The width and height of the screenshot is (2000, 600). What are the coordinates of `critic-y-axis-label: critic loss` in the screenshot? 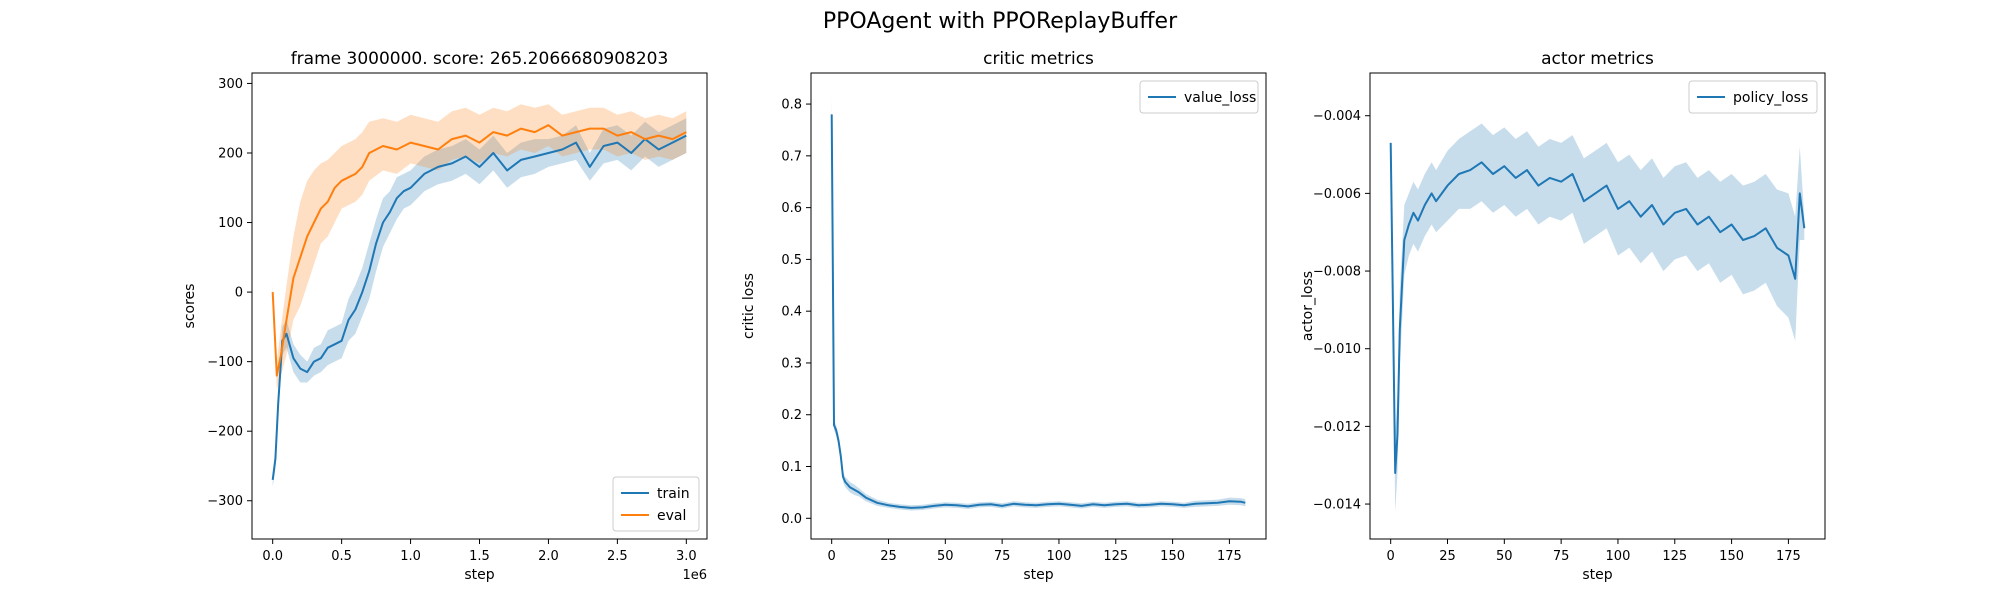 It's located at (749, 306).